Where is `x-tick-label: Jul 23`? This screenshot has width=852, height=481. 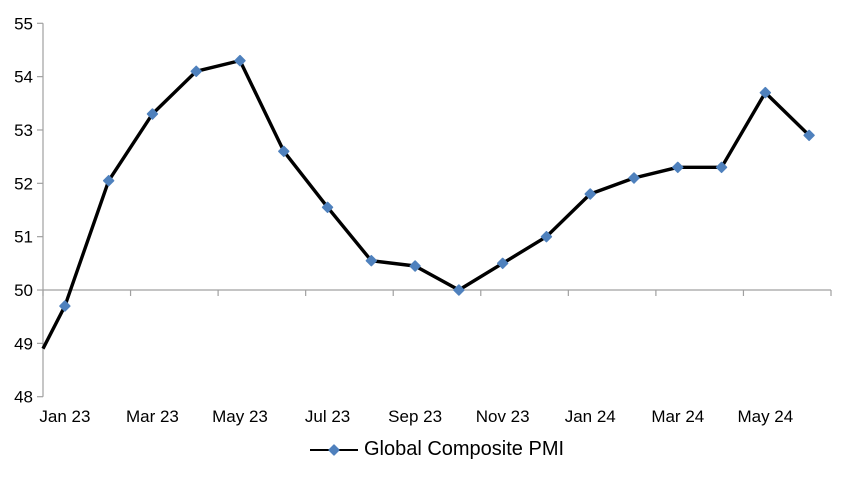 x-tick-label: Jul 23 is located at coordinates (327, 416).